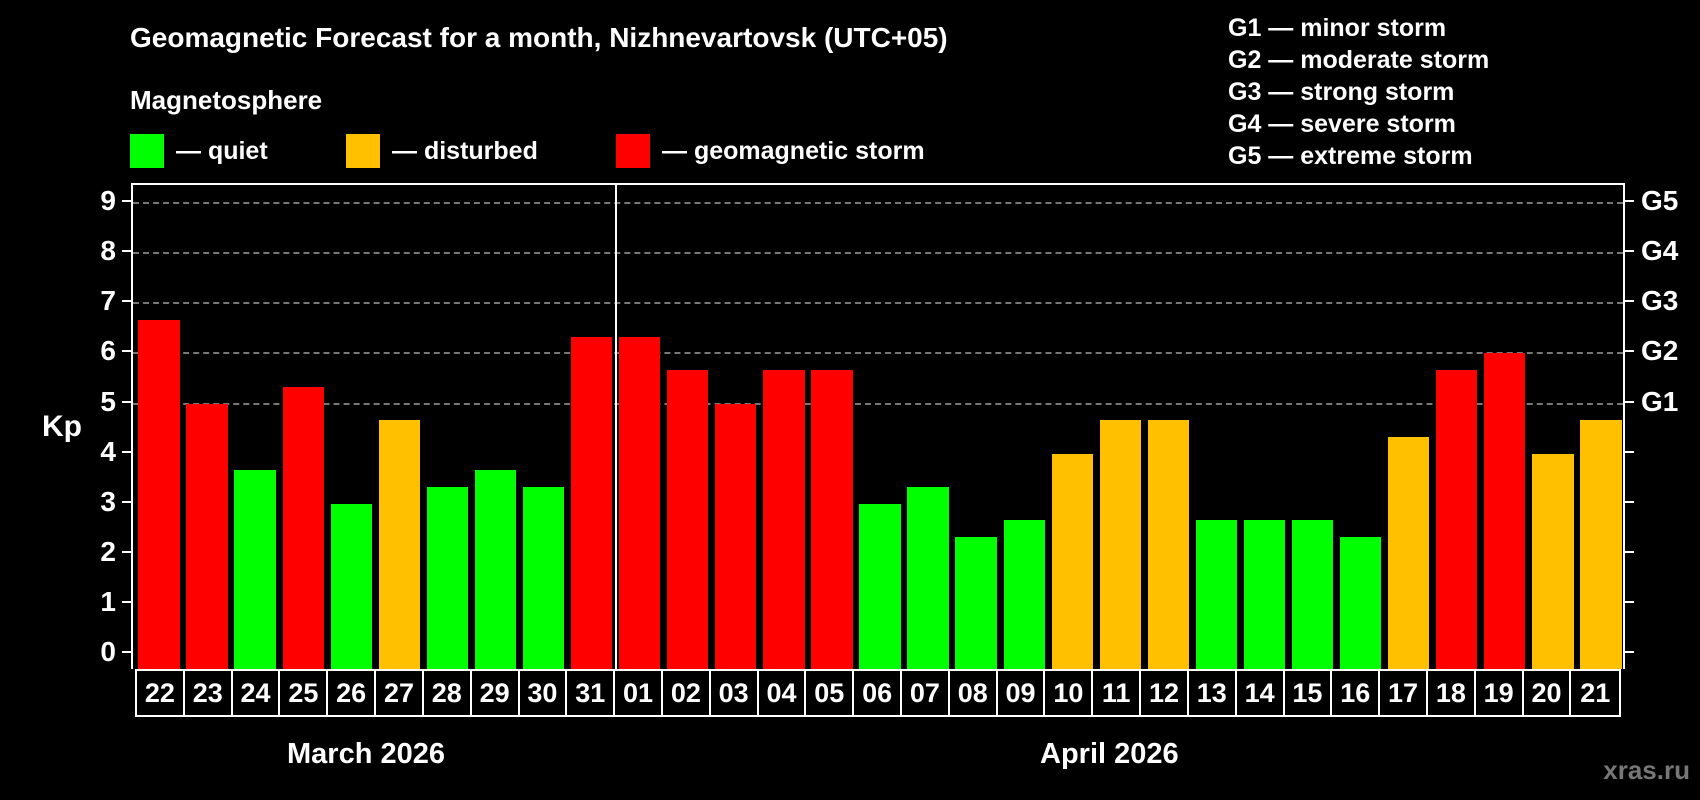 The height and width of the screenshot is (800, 1700). What do you see at coordinates (108, 351) in the screenshot?
I see `y-tick-label: 6` at bounding box center [108, 351].